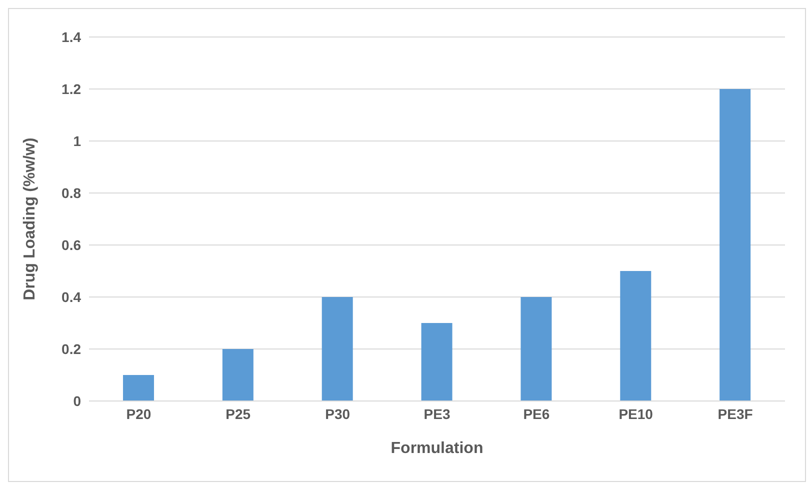  I want to click on y-tick-label: 0.4, so click(72, 296).